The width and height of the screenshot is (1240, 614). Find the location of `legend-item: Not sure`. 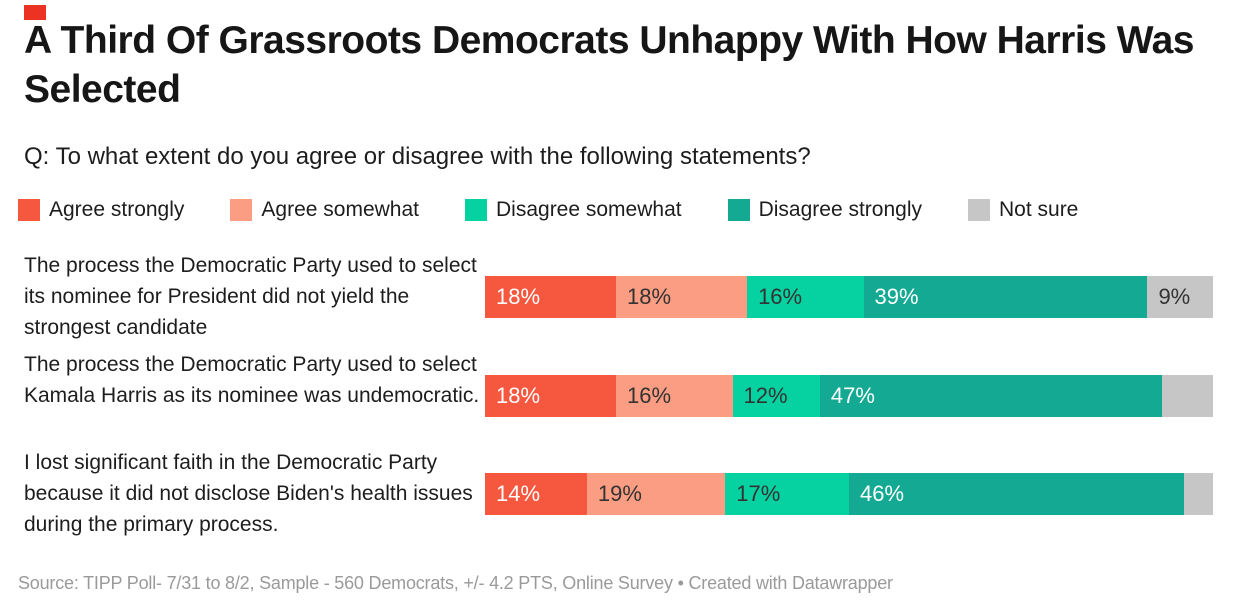

legend-item: Not sure is located at coordinates (1023, 210).